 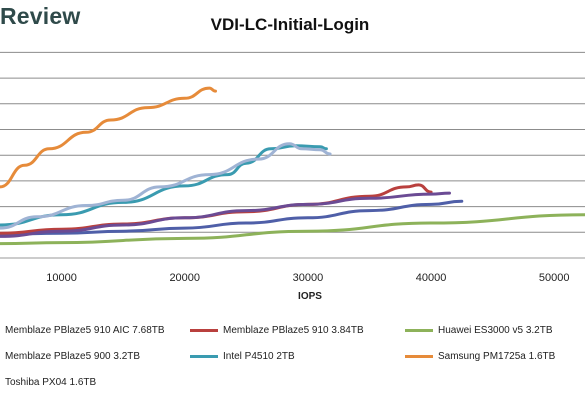 I want to click on legend-label: Samsung PM1725a 1.6TB, so click(x=497, y=356).